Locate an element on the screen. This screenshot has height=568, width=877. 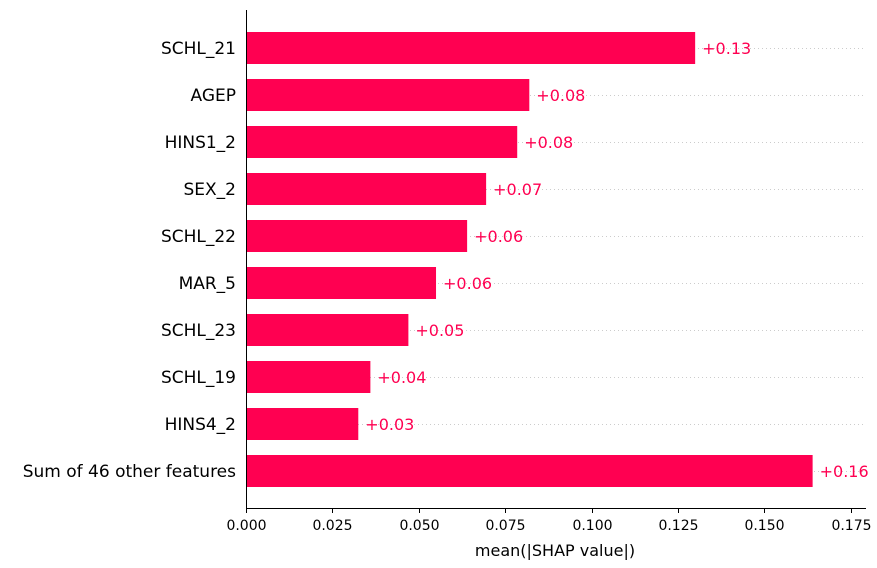
x-tick-label: 0.125 is located at coordinates (678, 526).